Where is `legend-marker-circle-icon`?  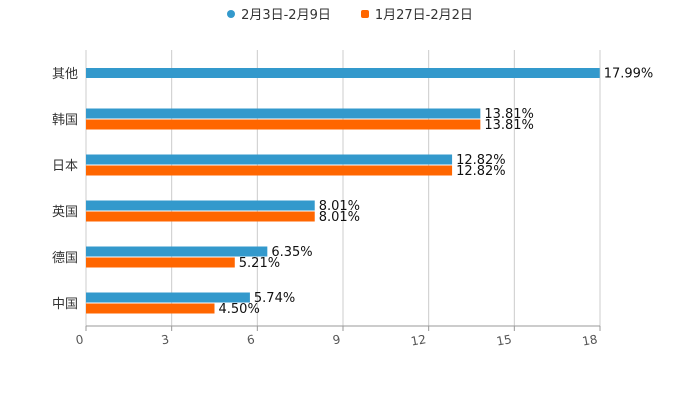 legend-marker-circle-icon is located at coordinates (231, 13).